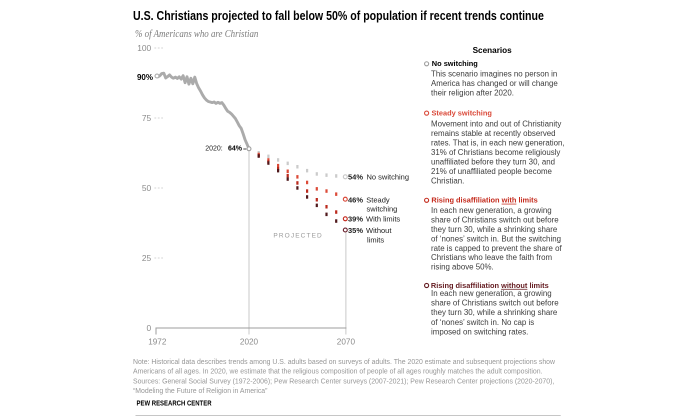 The height and width of the screenshot is (420, 700). I want to click on svg-text: With limits, so click(383, 219).